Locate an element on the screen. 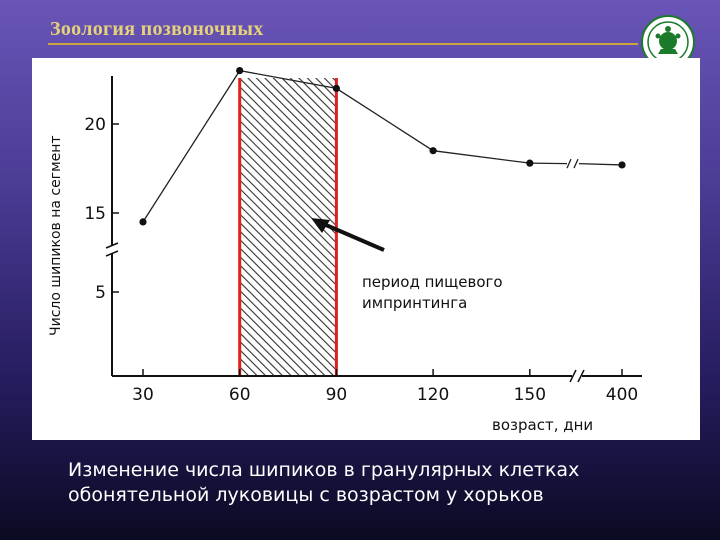 This screenshot has height=540, width=720. y-tick-label: 15 is located at coordinates (95, 214).